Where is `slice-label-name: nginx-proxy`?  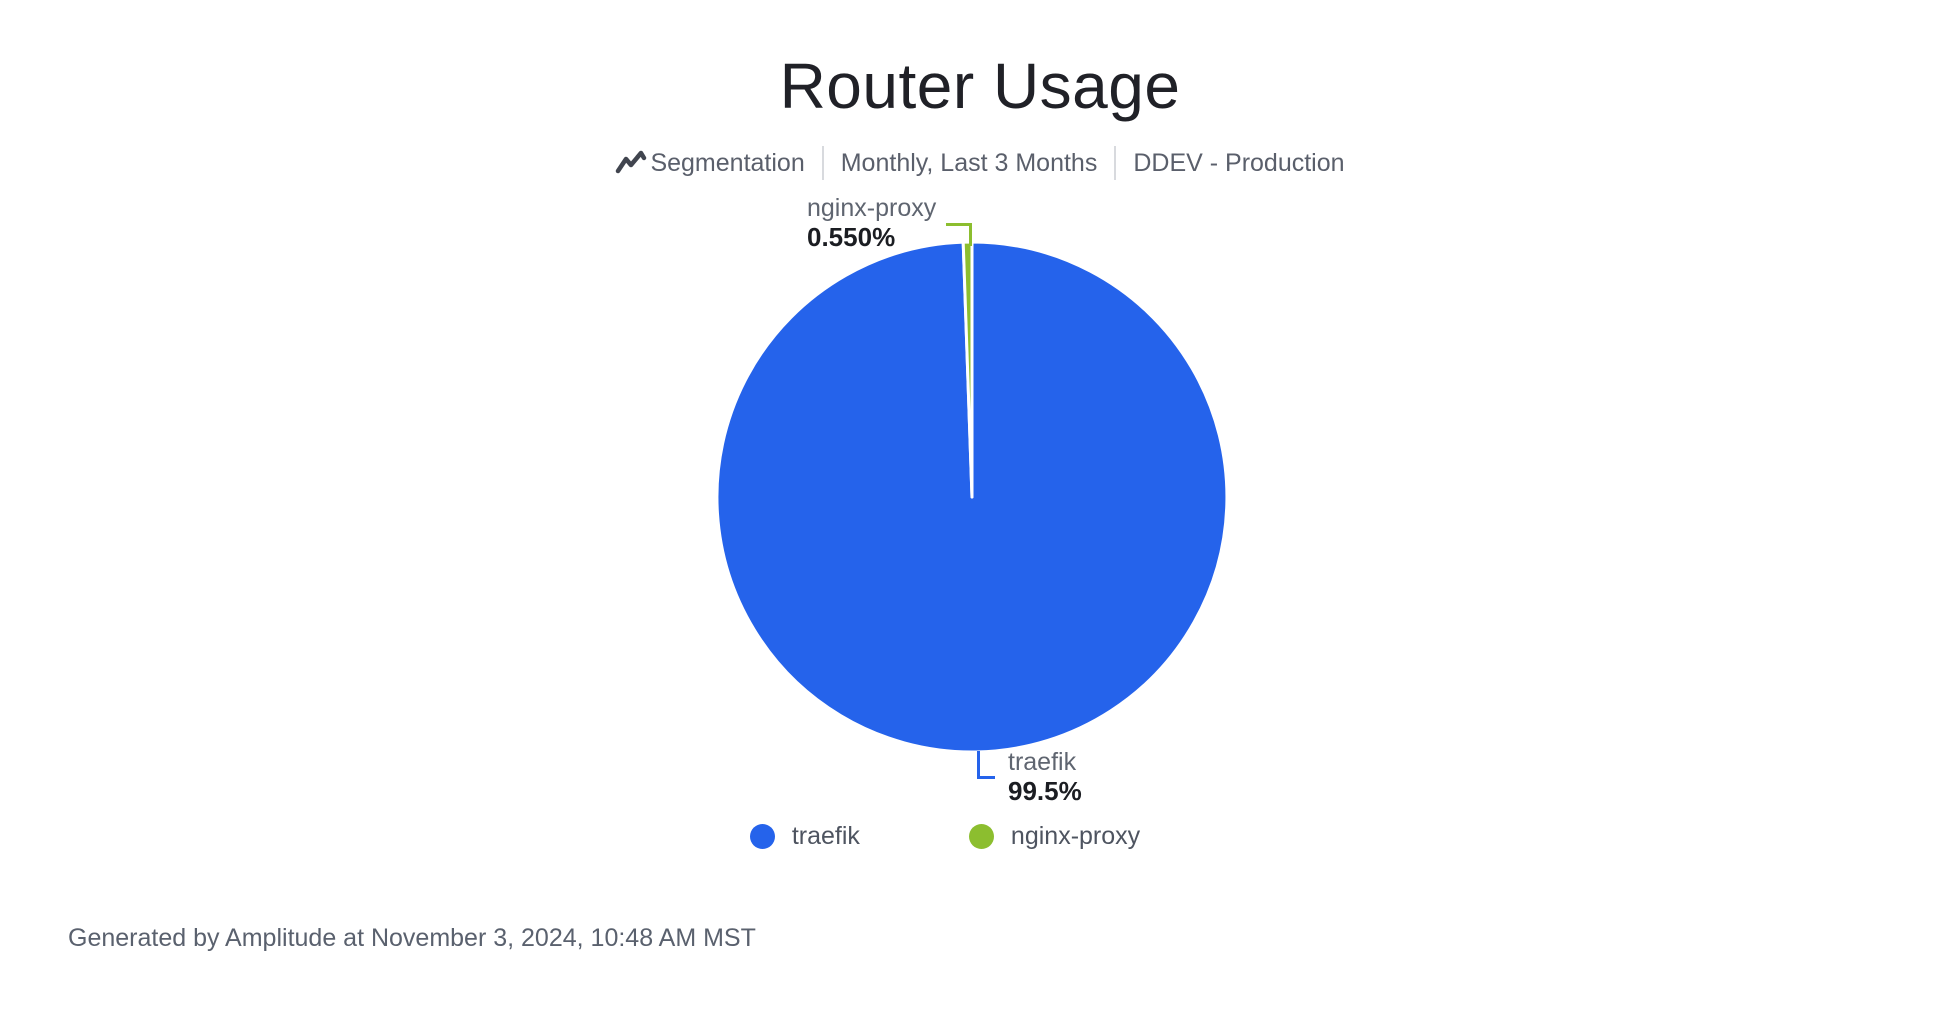 slice-label-name: nginx-proxy is located at coordinates (872, 208).